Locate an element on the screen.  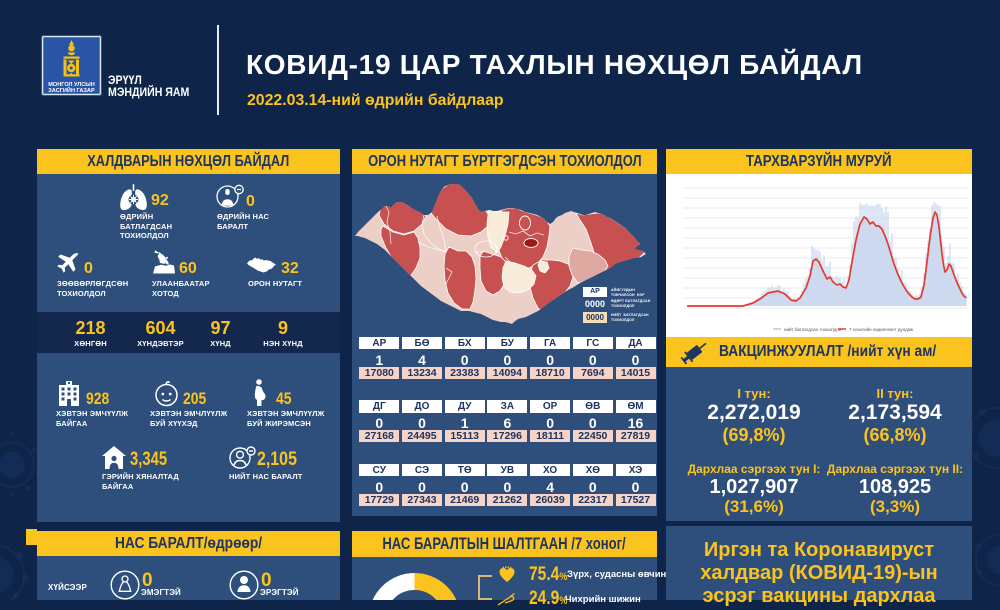
svg-text: 7 хоногийн хөдөлгөөнт дундаж is located at coordinates (881, 329).